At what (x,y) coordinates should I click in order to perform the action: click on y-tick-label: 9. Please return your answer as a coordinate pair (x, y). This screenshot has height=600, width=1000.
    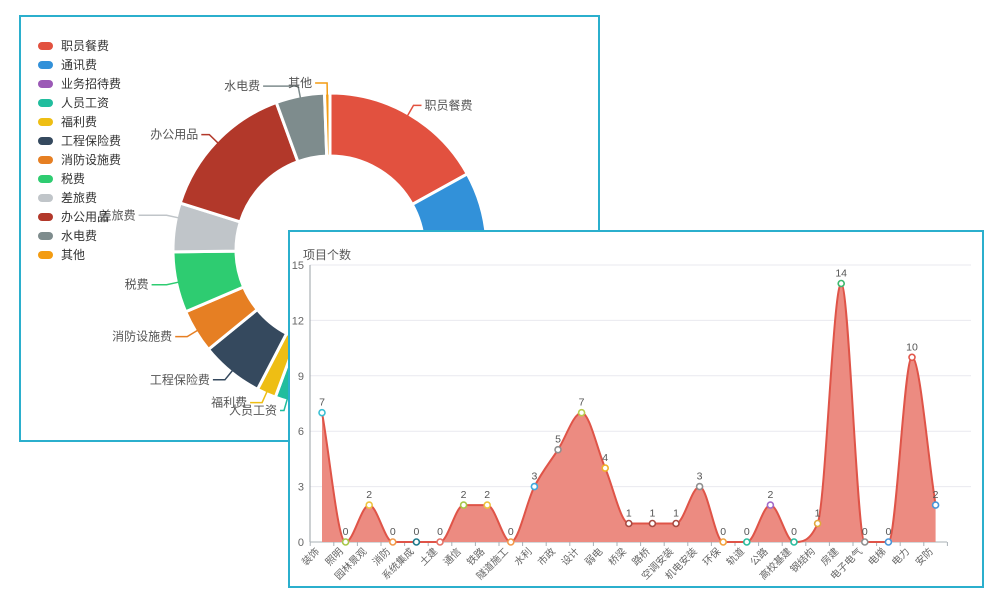
    Looking at the image, I should click on (301, 377).